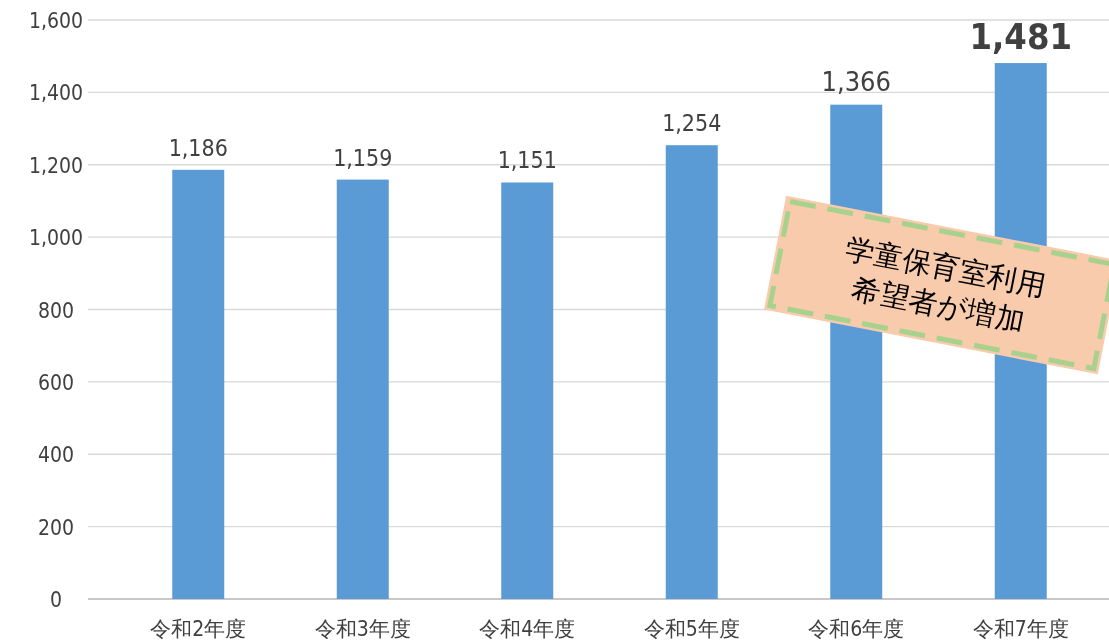 This screenshot has width=1109, height=644. Describe the element at coordinates (527, 629) in the screenshot. I see `x-tick-label: 令和4年度` at that location.